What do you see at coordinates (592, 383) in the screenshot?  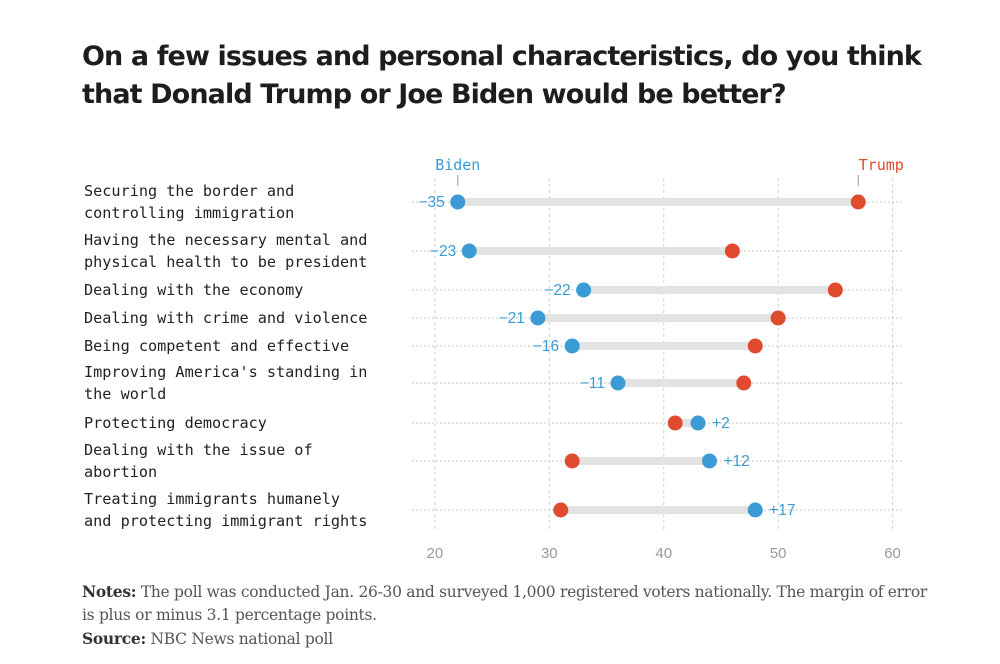 I see `difference-label: −11` at bounding box center [592, 383].